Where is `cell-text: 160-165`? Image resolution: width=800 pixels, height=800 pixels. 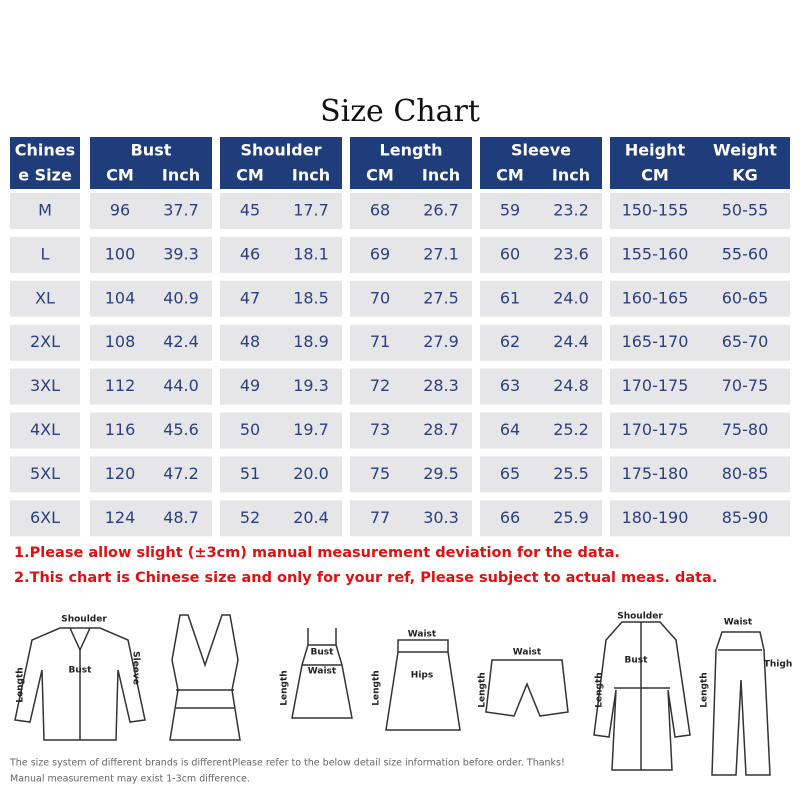 cell-text: 160-165 is located at coordinates (655, 297).